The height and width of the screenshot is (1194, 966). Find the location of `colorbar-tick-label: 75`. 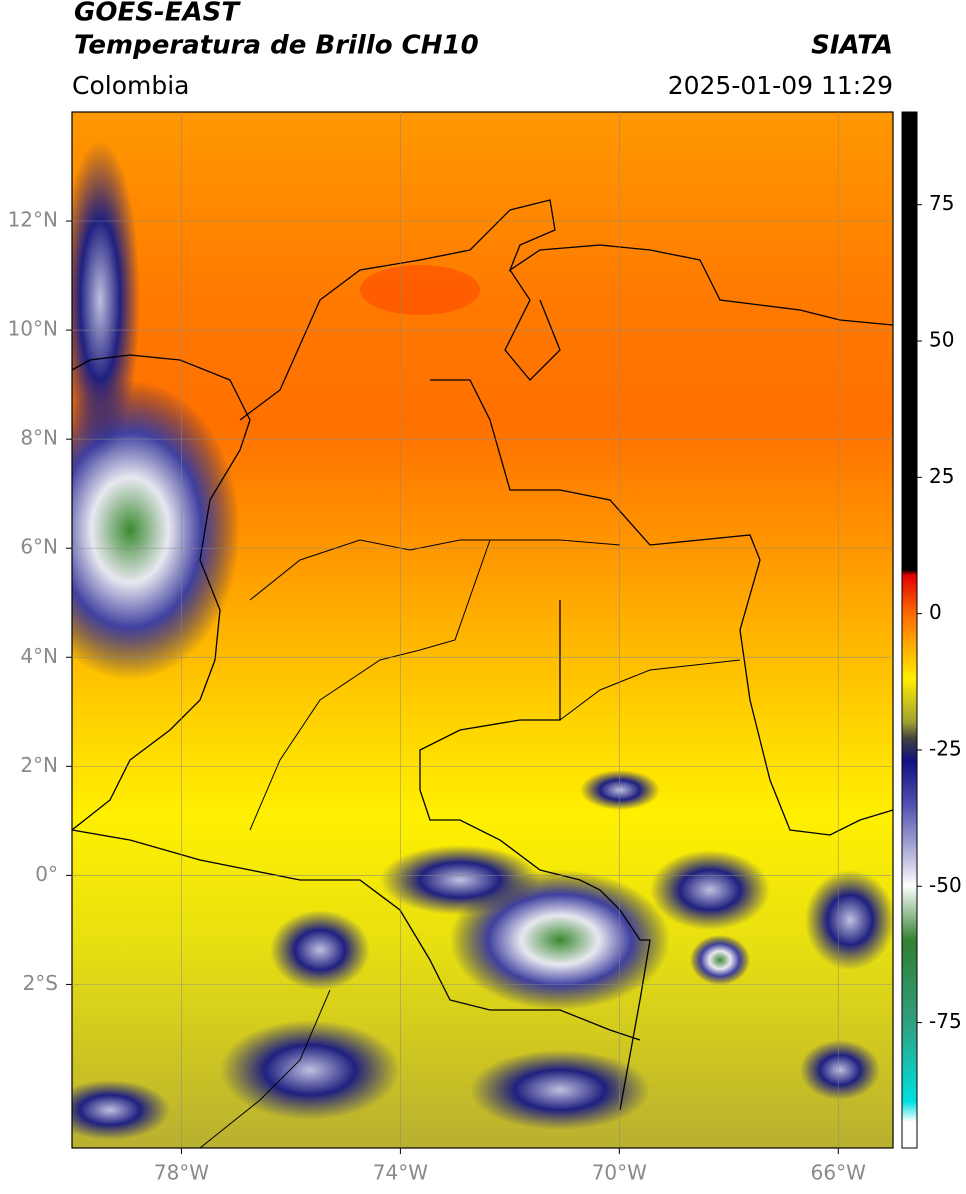

colorbar-tick-label: 75 is located at coordinates (941, 203).